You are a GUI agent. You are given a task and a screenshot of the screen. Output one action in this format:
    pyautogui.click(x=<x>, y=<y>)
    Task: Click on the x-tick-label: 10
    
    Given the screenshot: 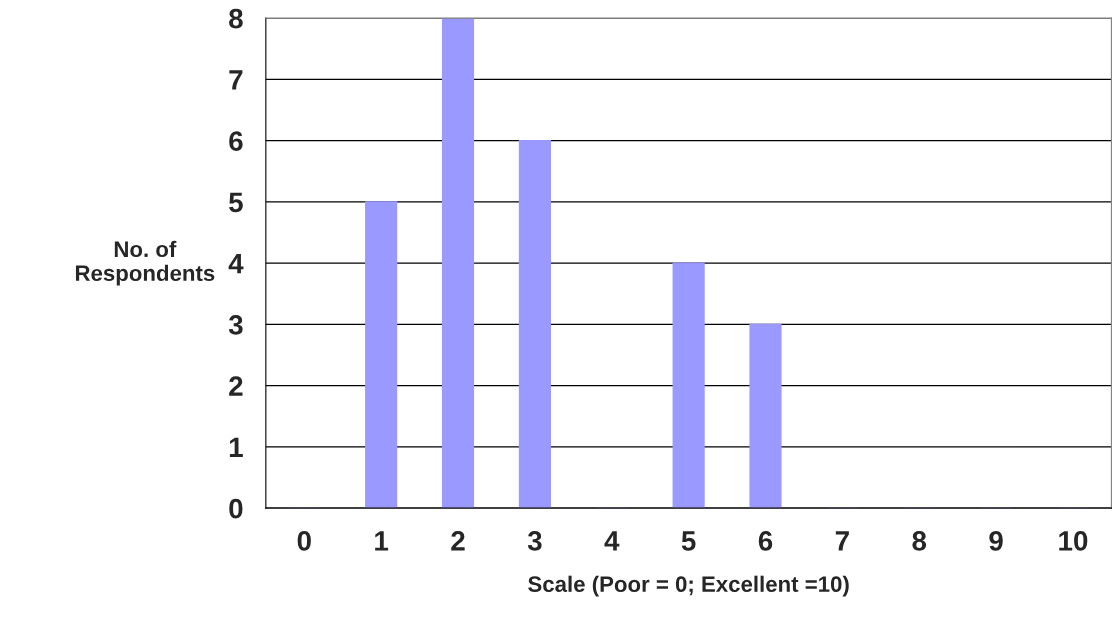 What is the action you would take?
    pyautogui.click(x=1073, y=541)
    